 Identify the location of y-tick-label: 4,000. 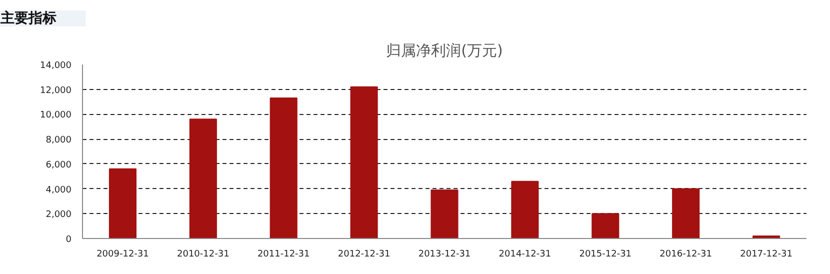
(59, 190).